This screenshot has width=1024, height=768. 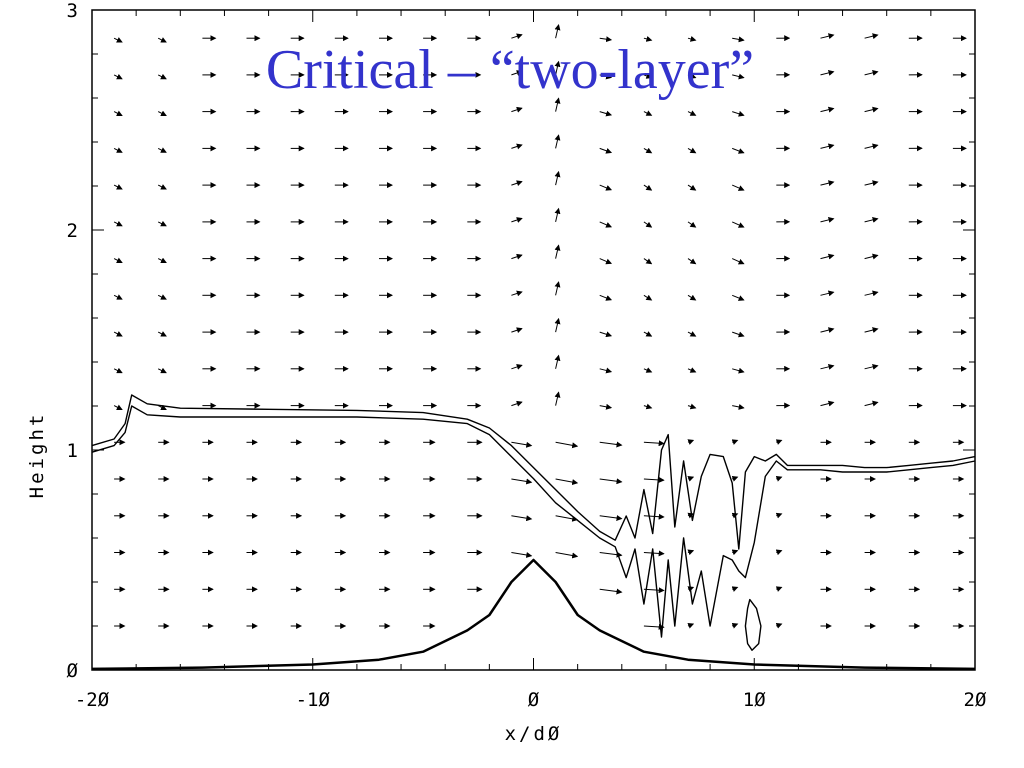 What do you see at coordinates (753, 624) in the screenshot?
I see `closed-contour-line` at bounding box center [753, 624].